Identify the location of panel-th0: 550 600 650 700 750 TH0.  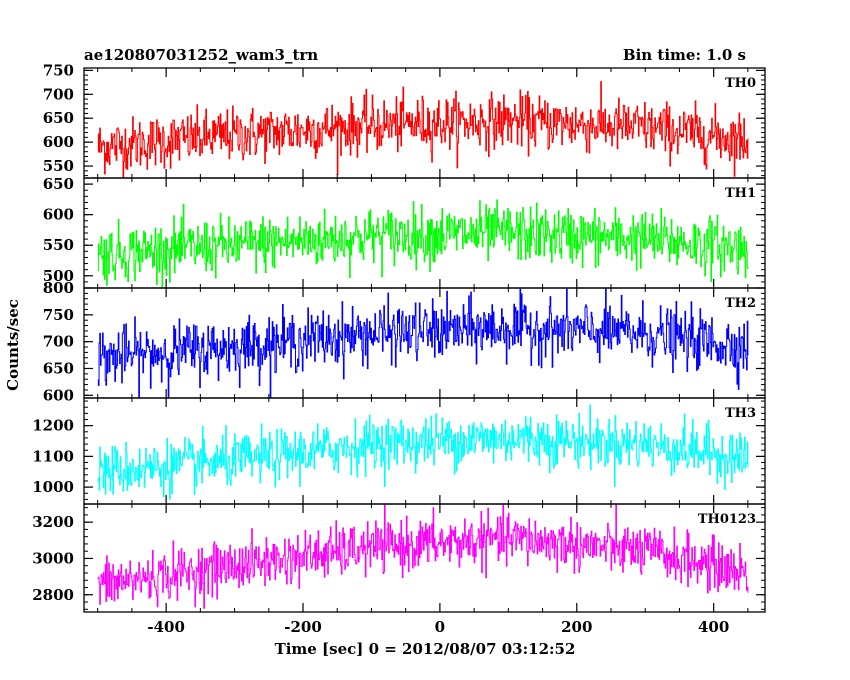
(404, 120).